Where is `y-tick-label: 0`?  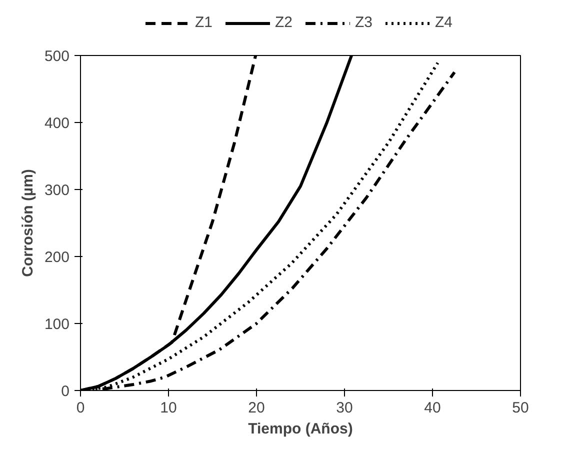 y-tick-label: 0 is located at coordinates (65, 391).